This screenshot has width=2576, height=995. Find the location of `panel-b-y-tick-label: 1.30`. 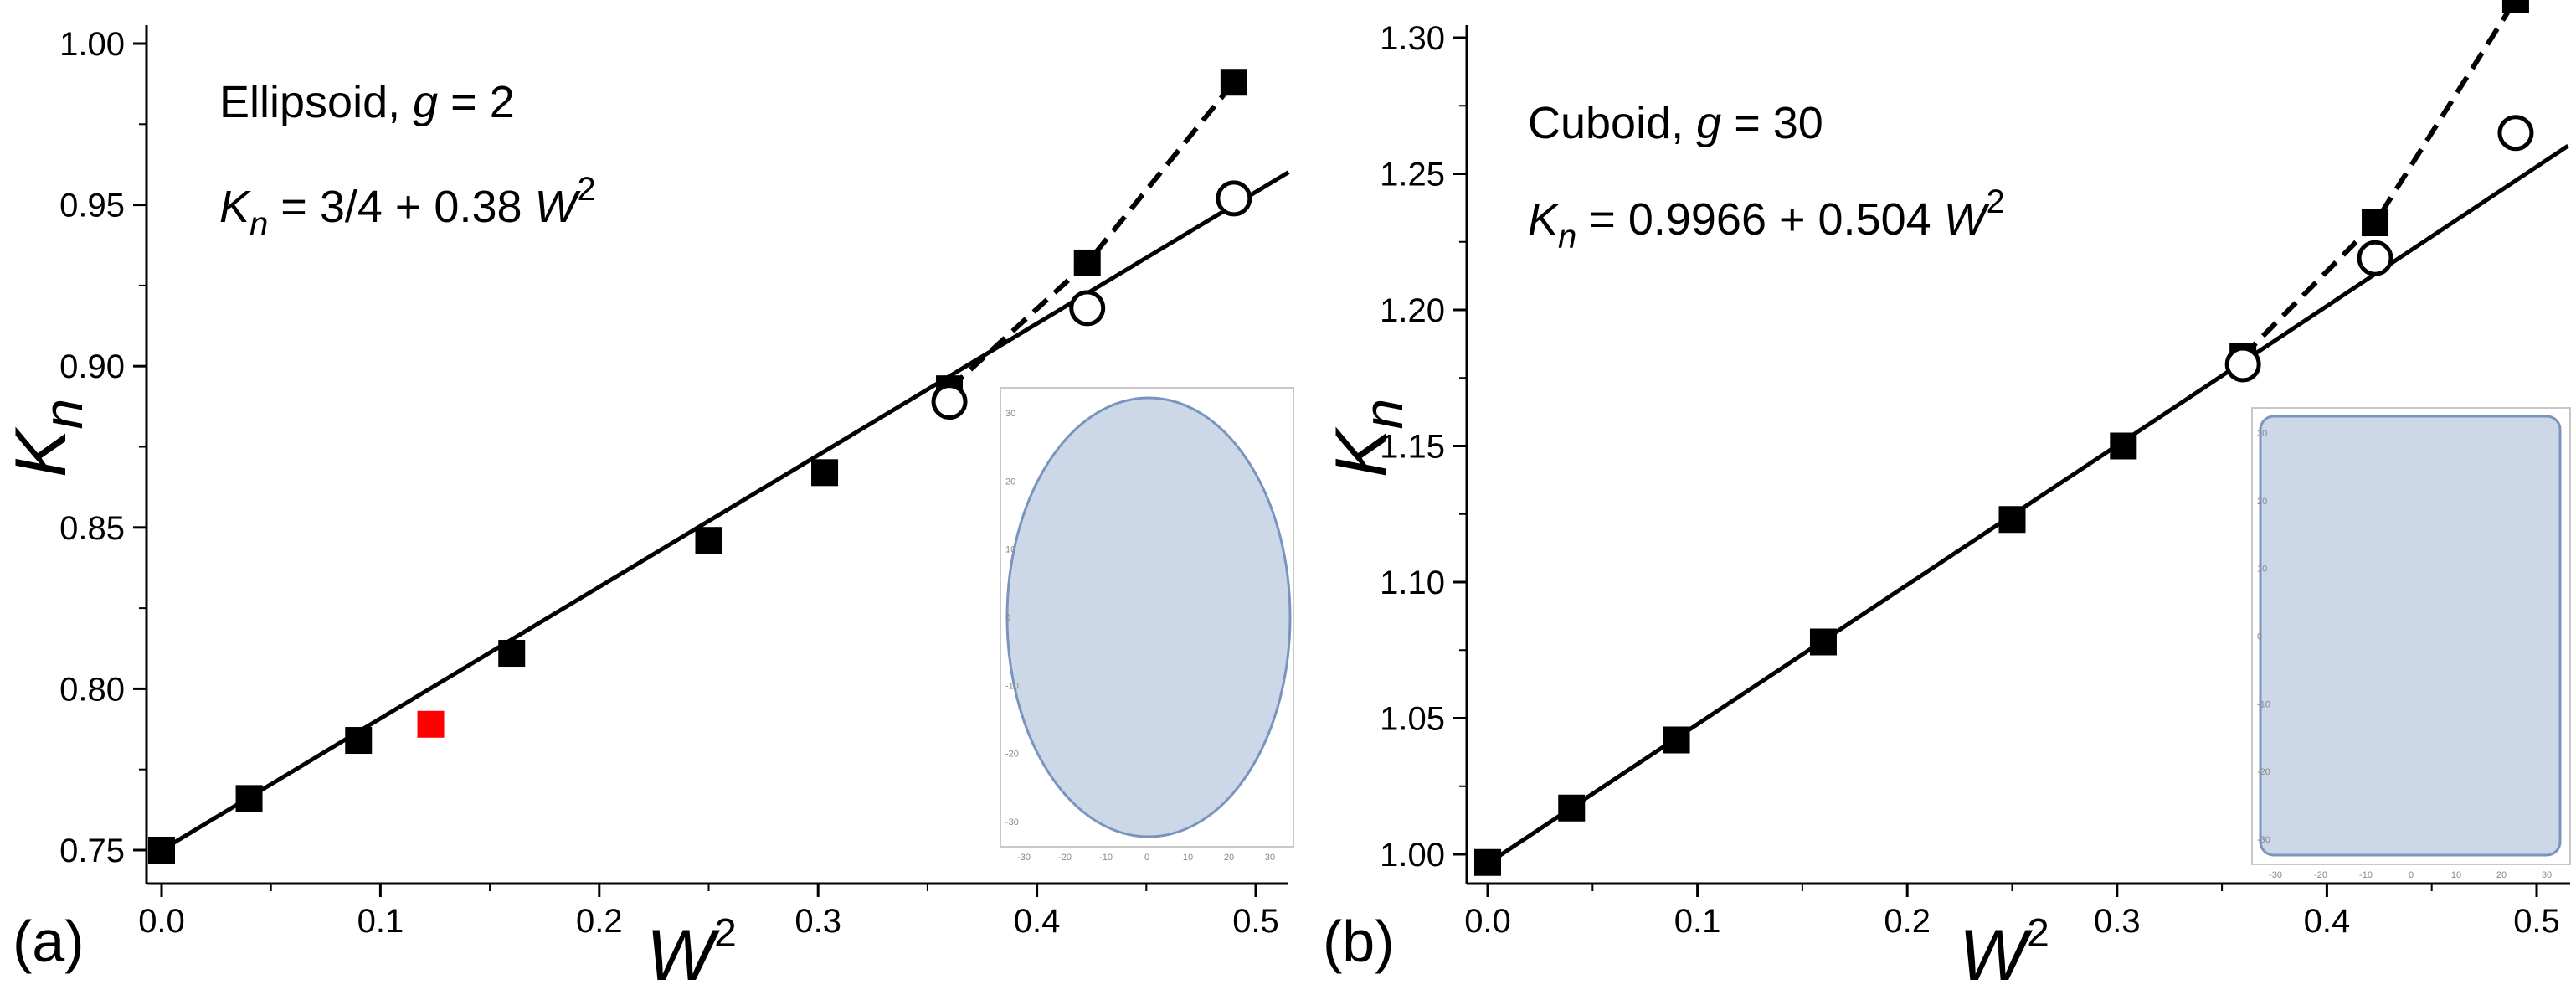

panel-b-y-tick-label: 1.30 is located at coordinates (1413, 38).